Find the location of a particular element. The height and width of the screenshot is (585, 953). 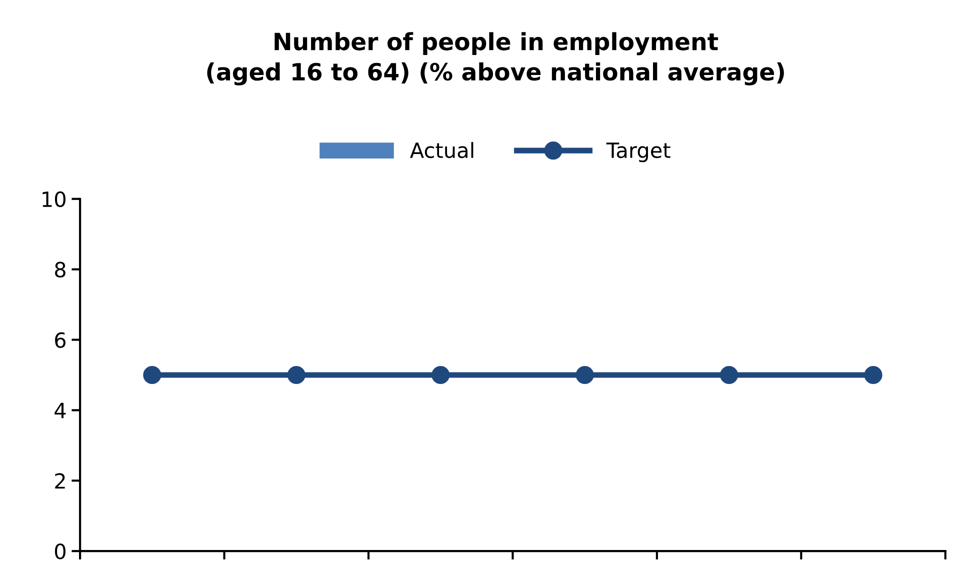

y-tick-label: 2 is located at coordinates (60, 481).